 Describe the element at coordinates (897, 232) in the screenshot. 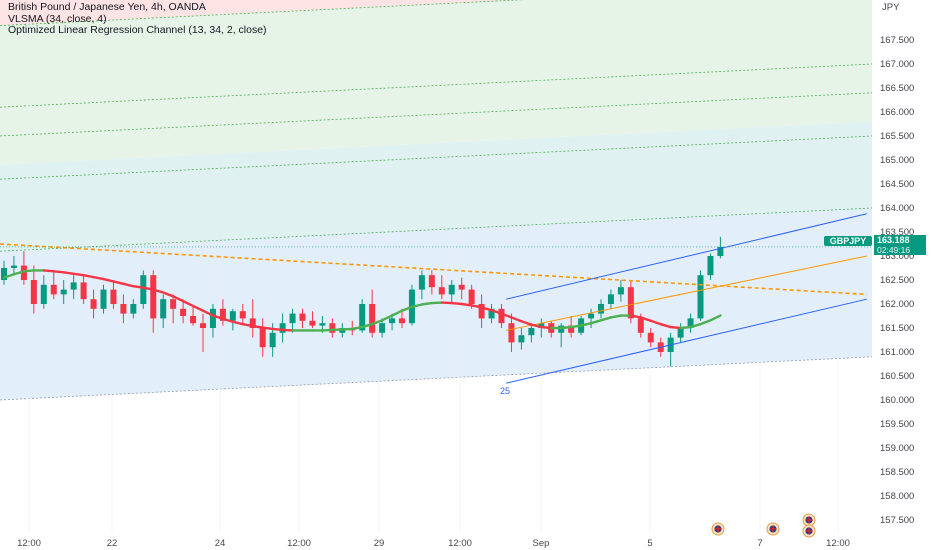

I see `y-tick-label: 163.500` at that location.